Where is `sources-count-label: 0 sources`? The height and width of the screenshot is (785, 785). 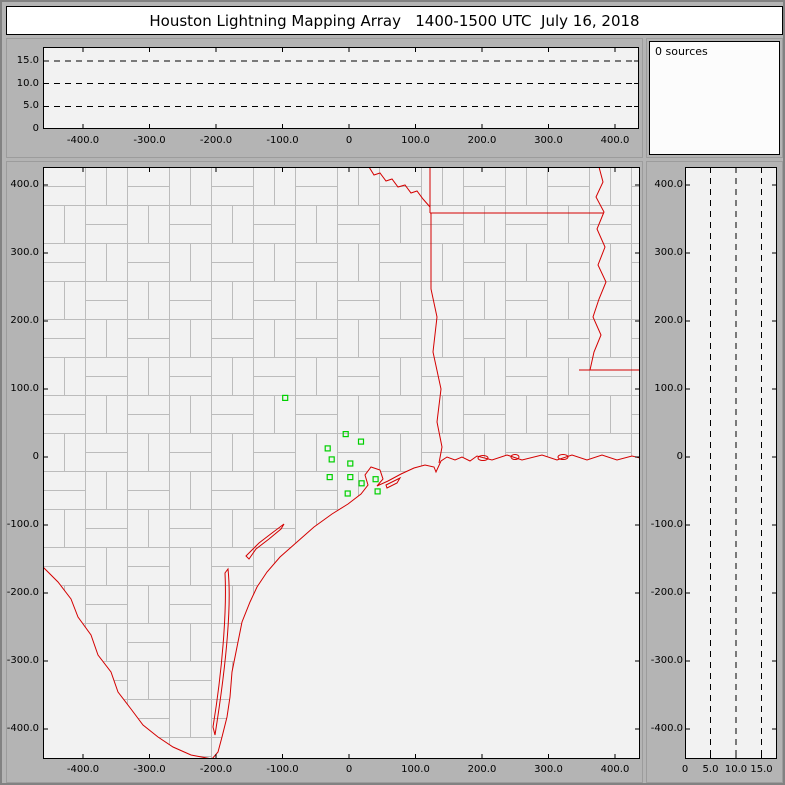 sources-count-label: 0 sources is located at coordinates (681, 51).